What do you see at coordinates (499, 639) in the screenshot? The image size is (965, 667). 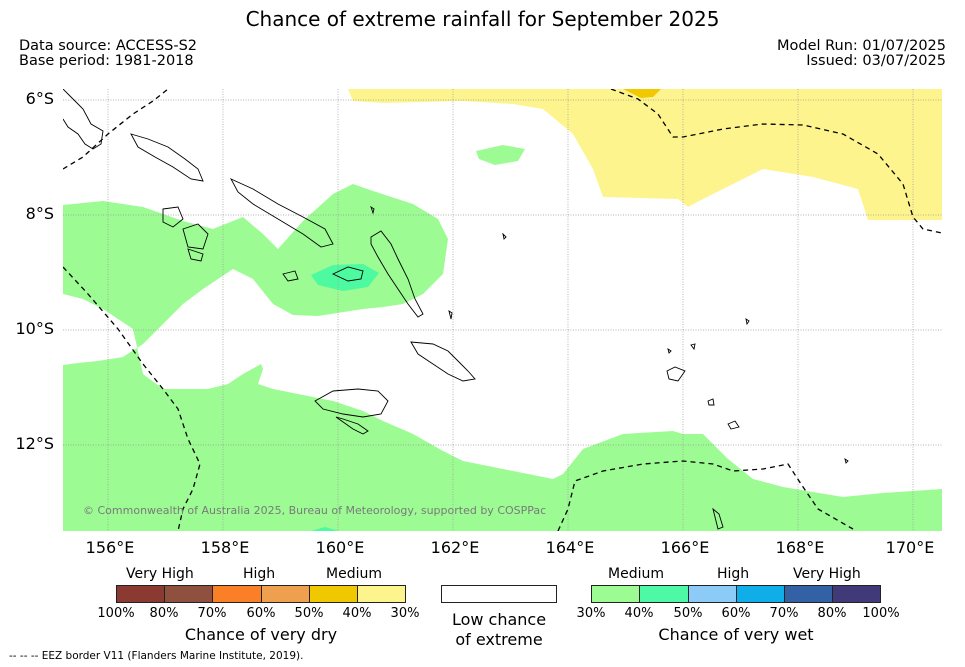 I see `low-chance-caption-line2: of extreme` at bounding box center [499, 639].